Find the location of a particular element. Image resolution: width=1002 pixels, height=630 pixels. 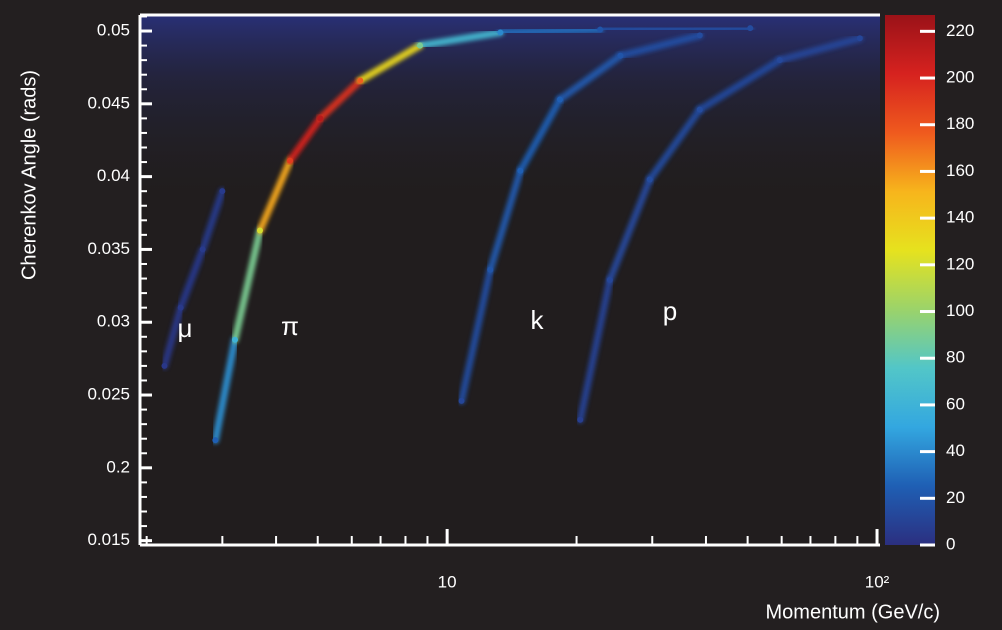

y-tick-label: 0.025 is located at coordinates (108, 394).